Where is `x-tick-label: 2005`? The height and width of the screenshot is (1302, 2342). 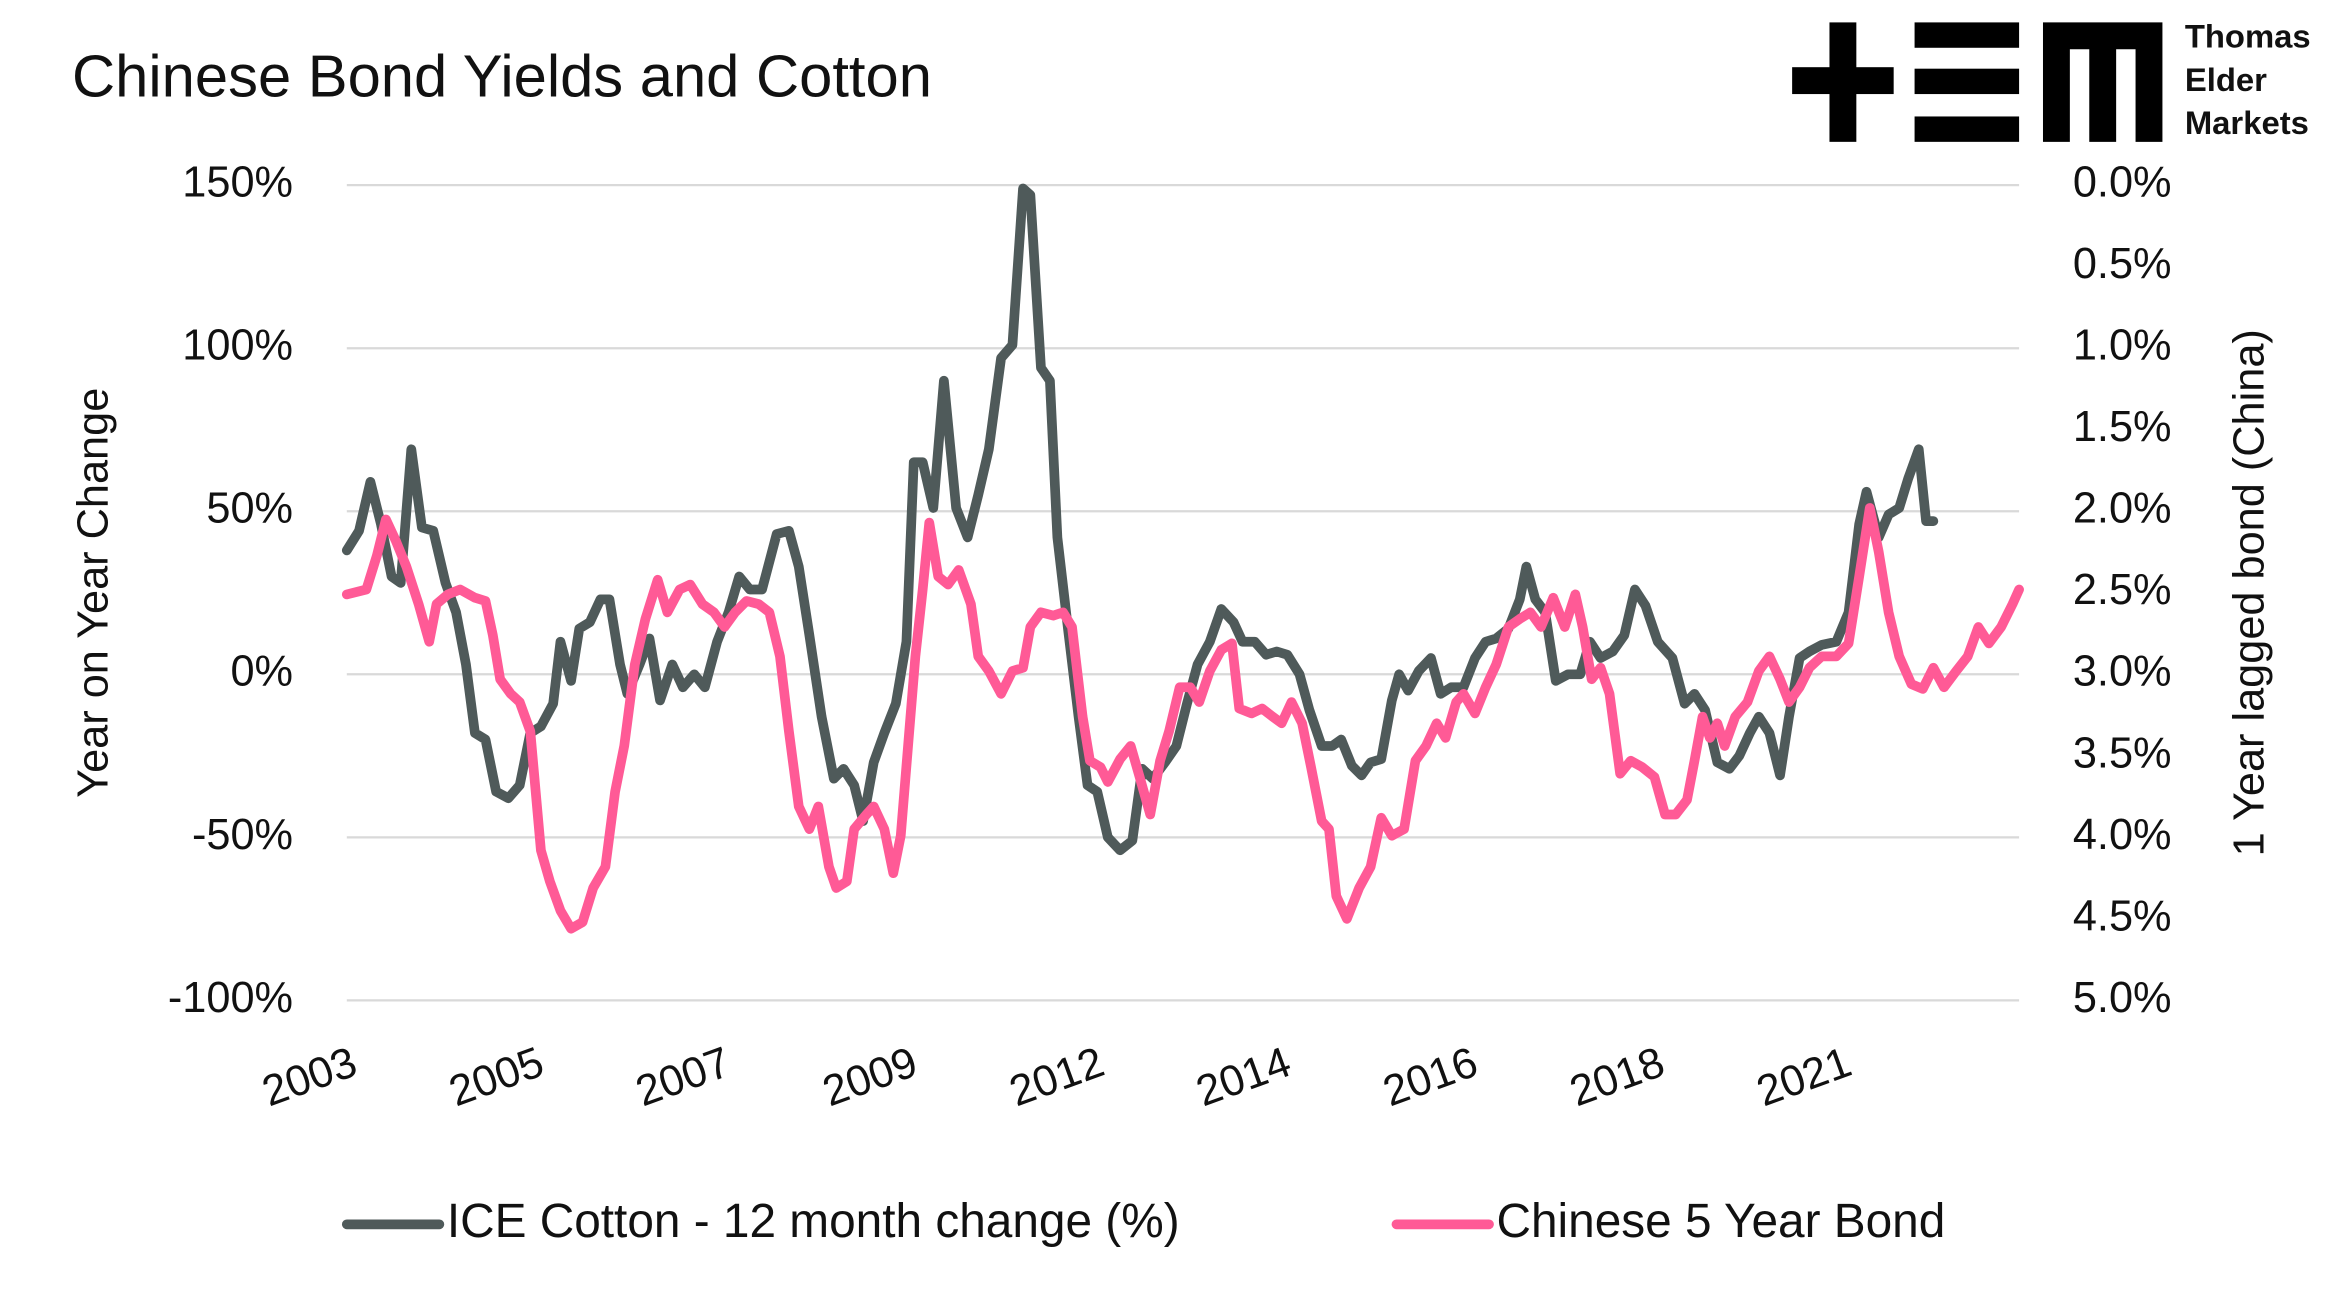 x-tick-label: 2005 is located at coordinates (496, 1077).